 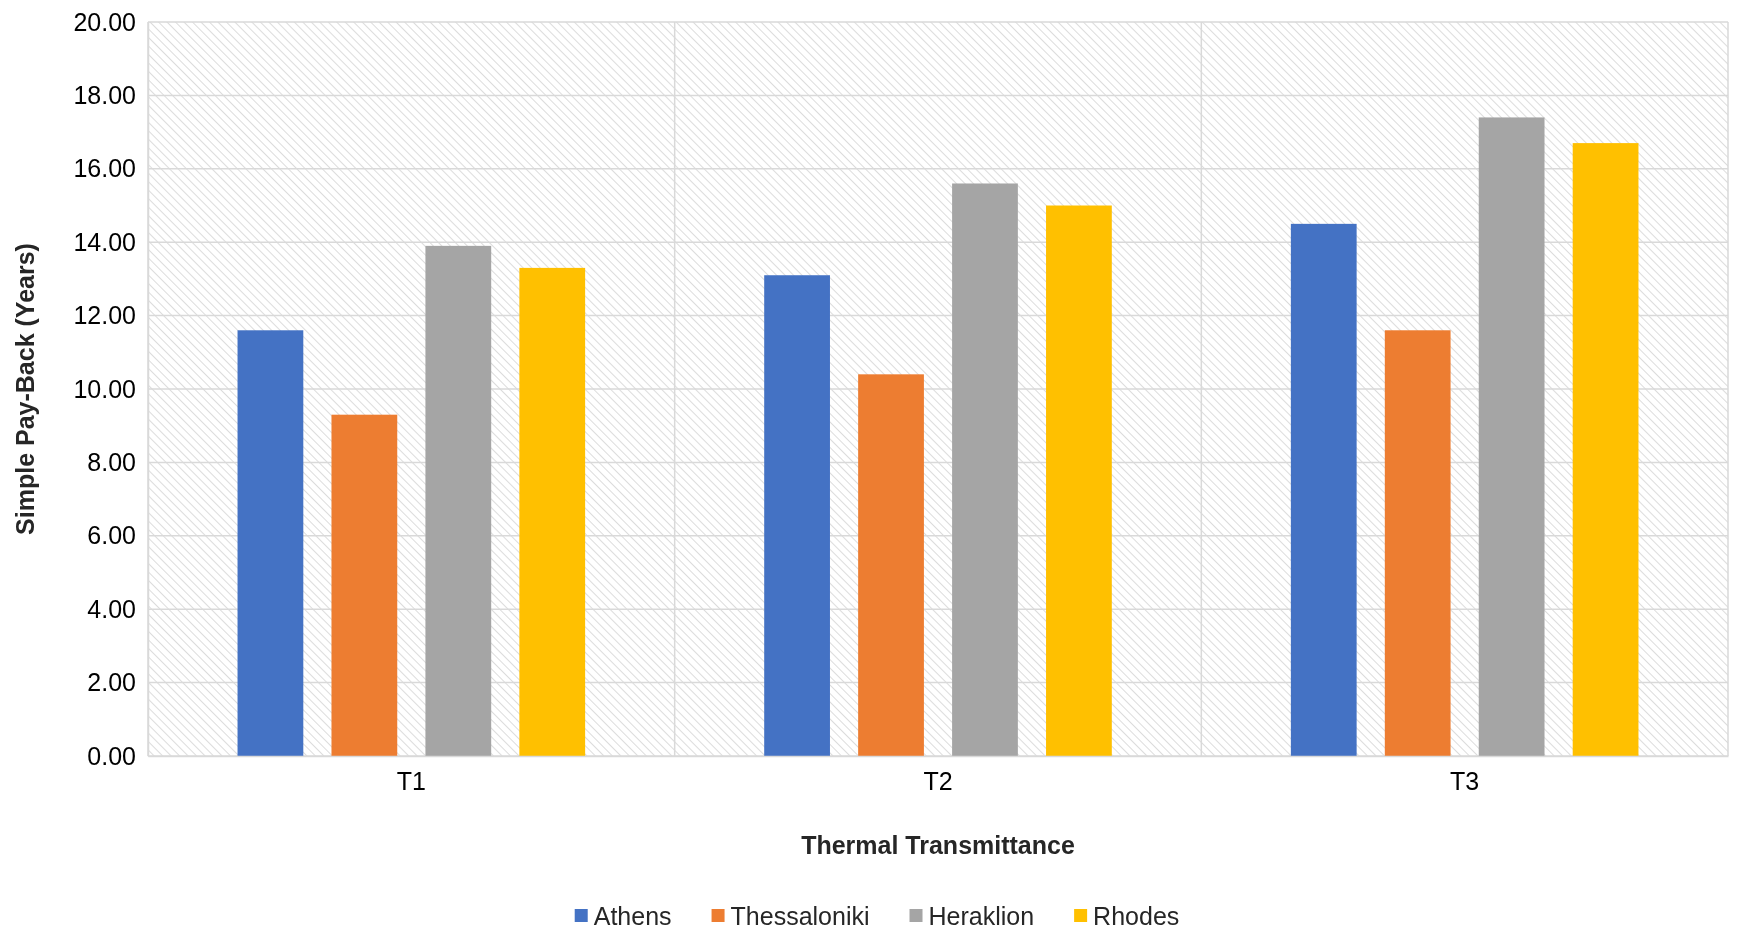 I want to click on x-tick-label: T2, so click(x=938, y=780).